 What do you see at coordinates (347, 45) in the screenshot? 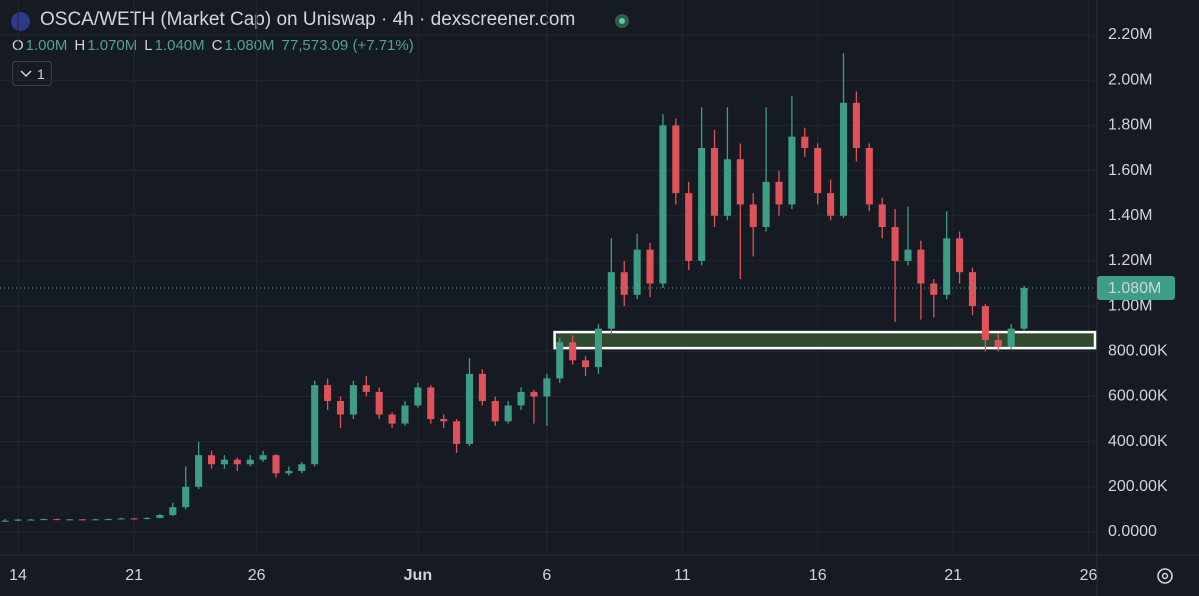
I see `change-text: 77,573.09 (+7.71%)` at bounding box center [347, 45].